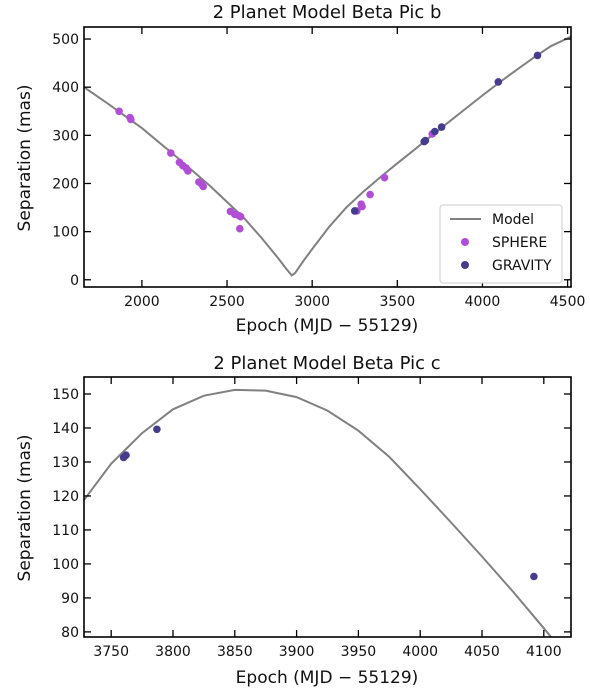  Describe the element at coordinates (65, 233) in the screenshot. I see `top-ytick-label: 100` at that location.